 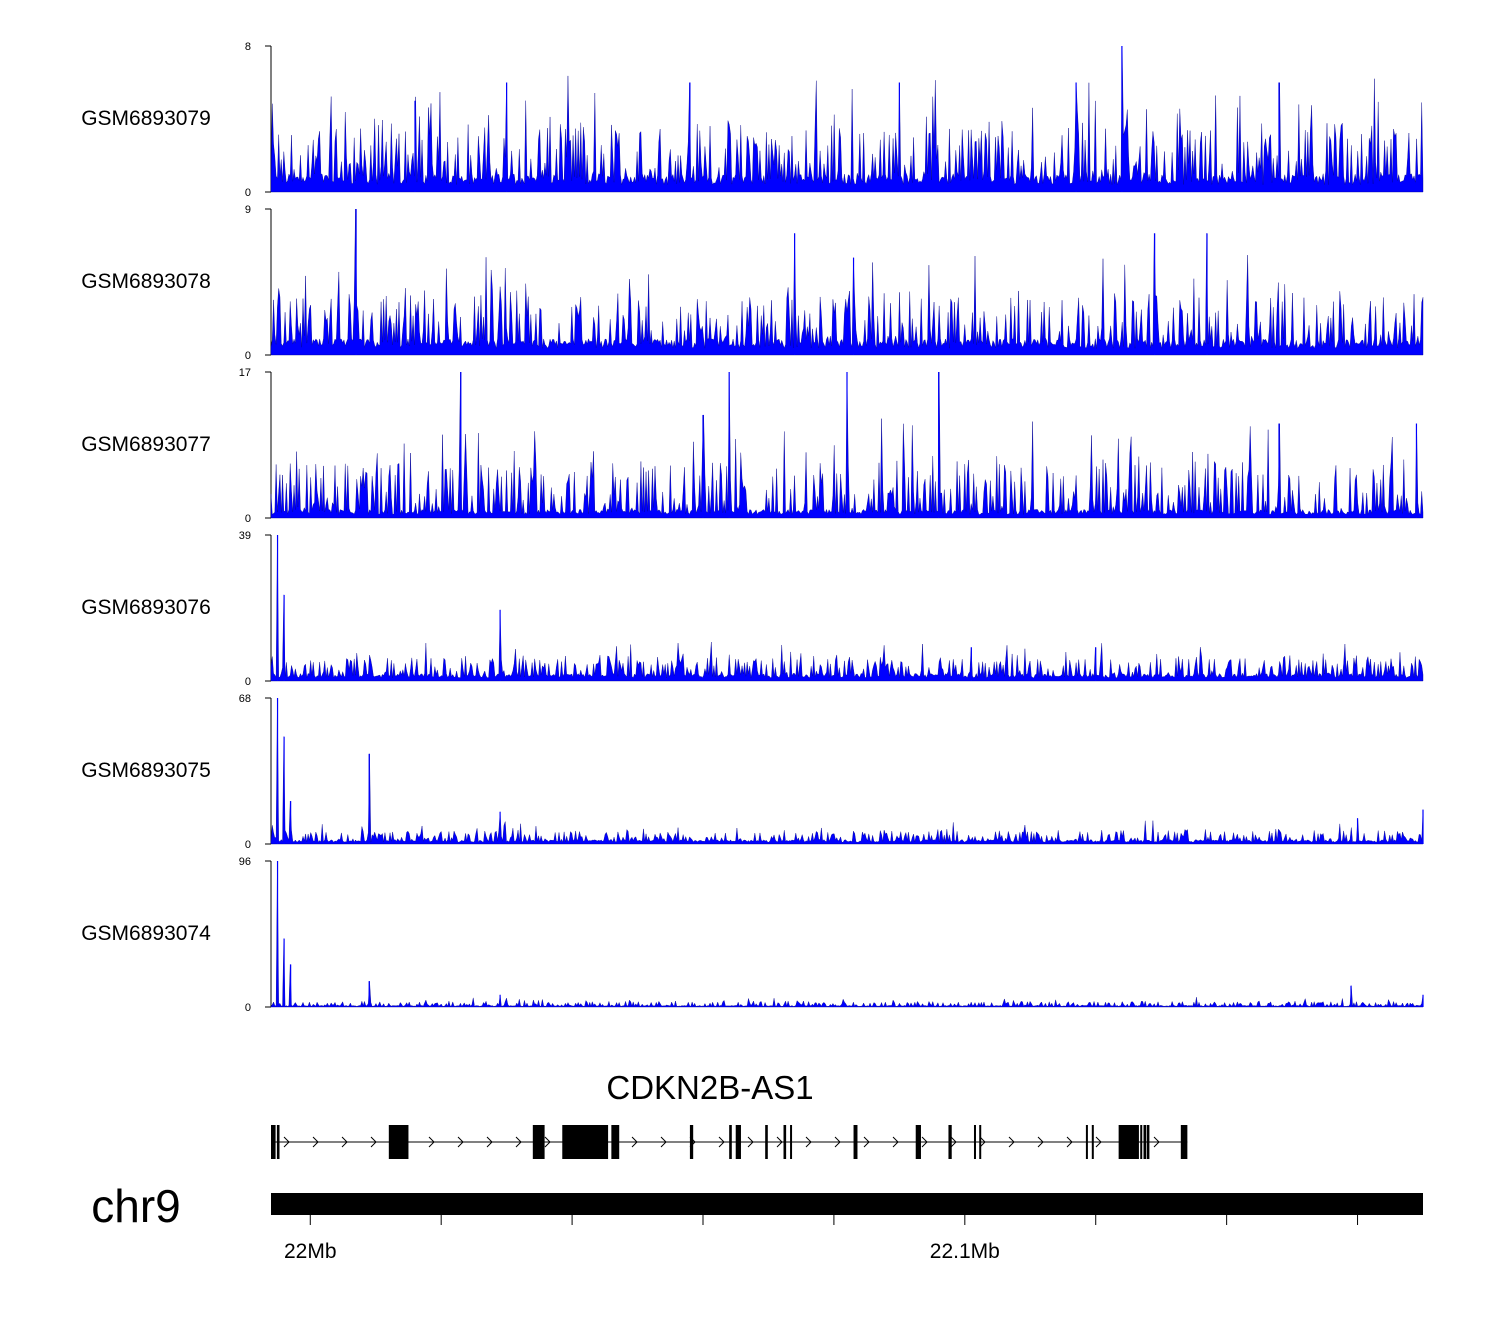 I want to click on y-tick-label-max: 8, so click(x=248, y=47).